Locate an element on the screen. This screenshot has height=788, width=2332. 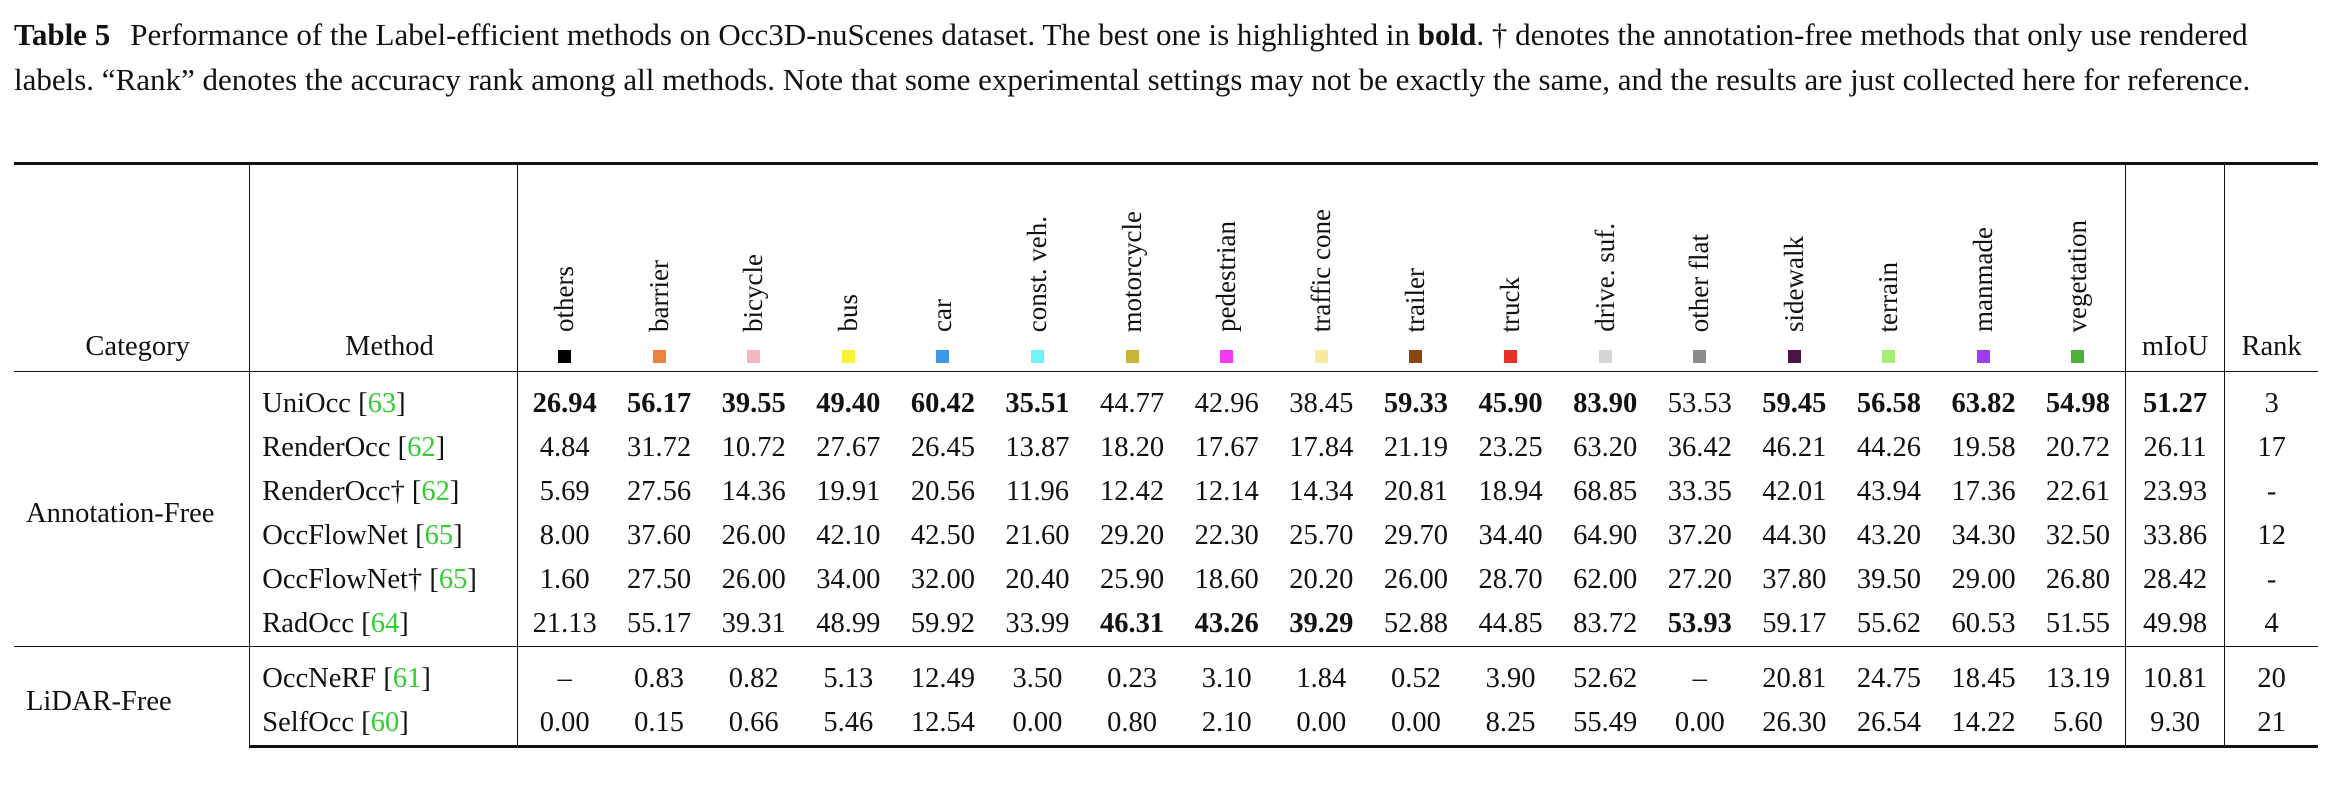
value-cell: 44.30 is located at coordinates (1794, 535).